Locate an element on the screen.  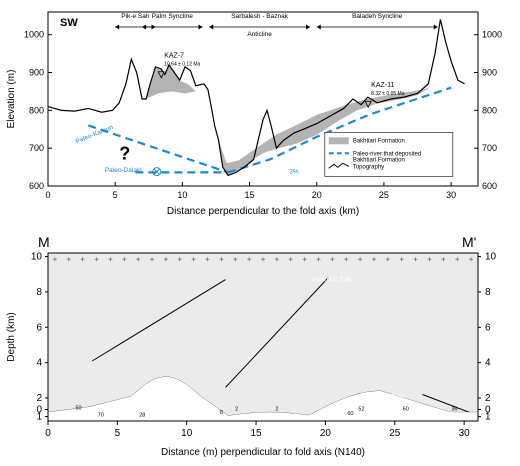
direction-label: SW is located at coordinates (69, 23).